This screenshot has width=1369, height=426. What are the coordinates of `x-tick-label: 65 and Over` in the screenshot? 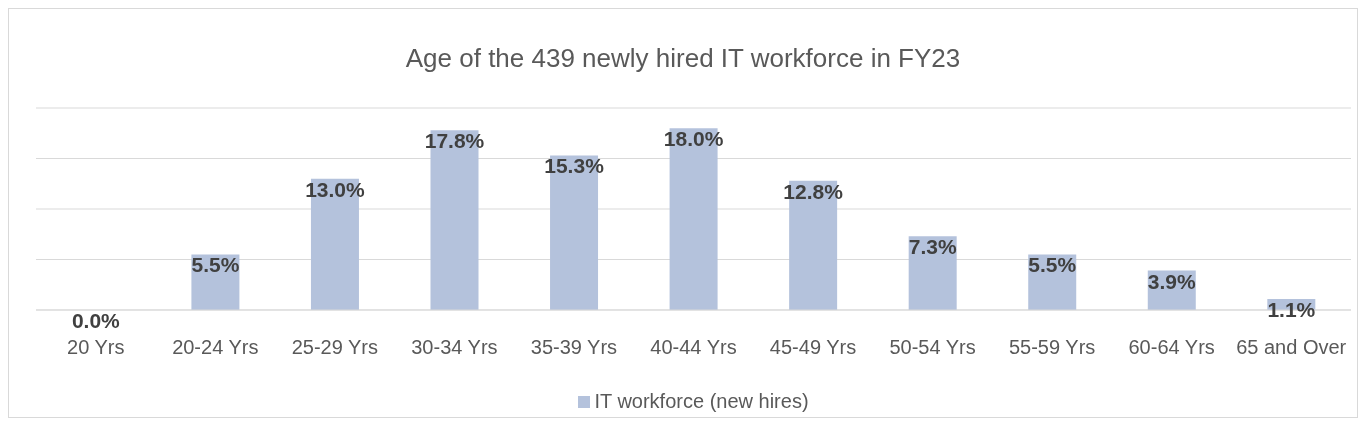 It's located at (1291, 347).